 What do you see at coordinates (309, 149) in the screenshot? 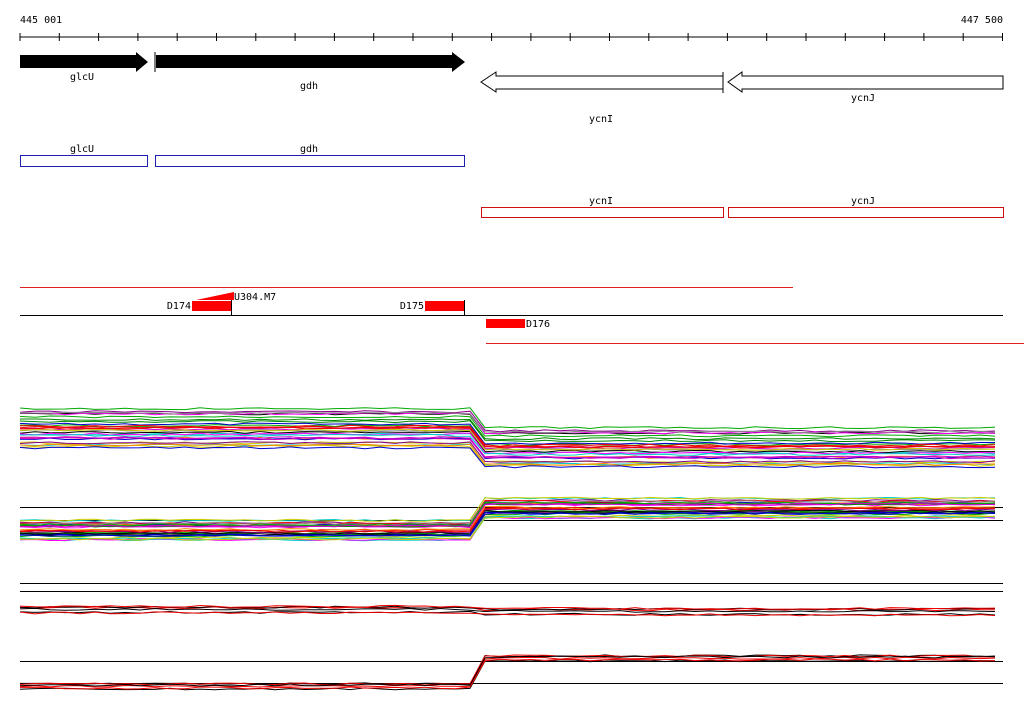
I see `cds-label: gdh` at bounding box center [309, 149].